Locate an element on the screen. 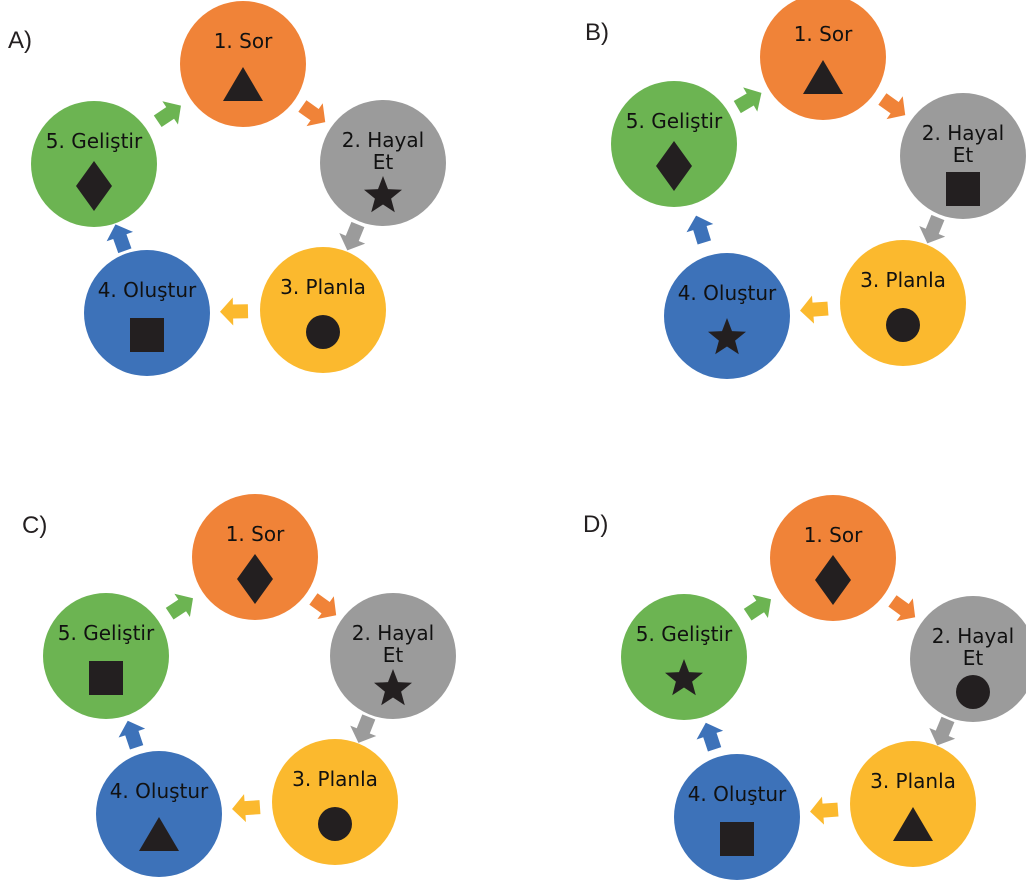  option-label: C) is located at coordinates (34, 525).